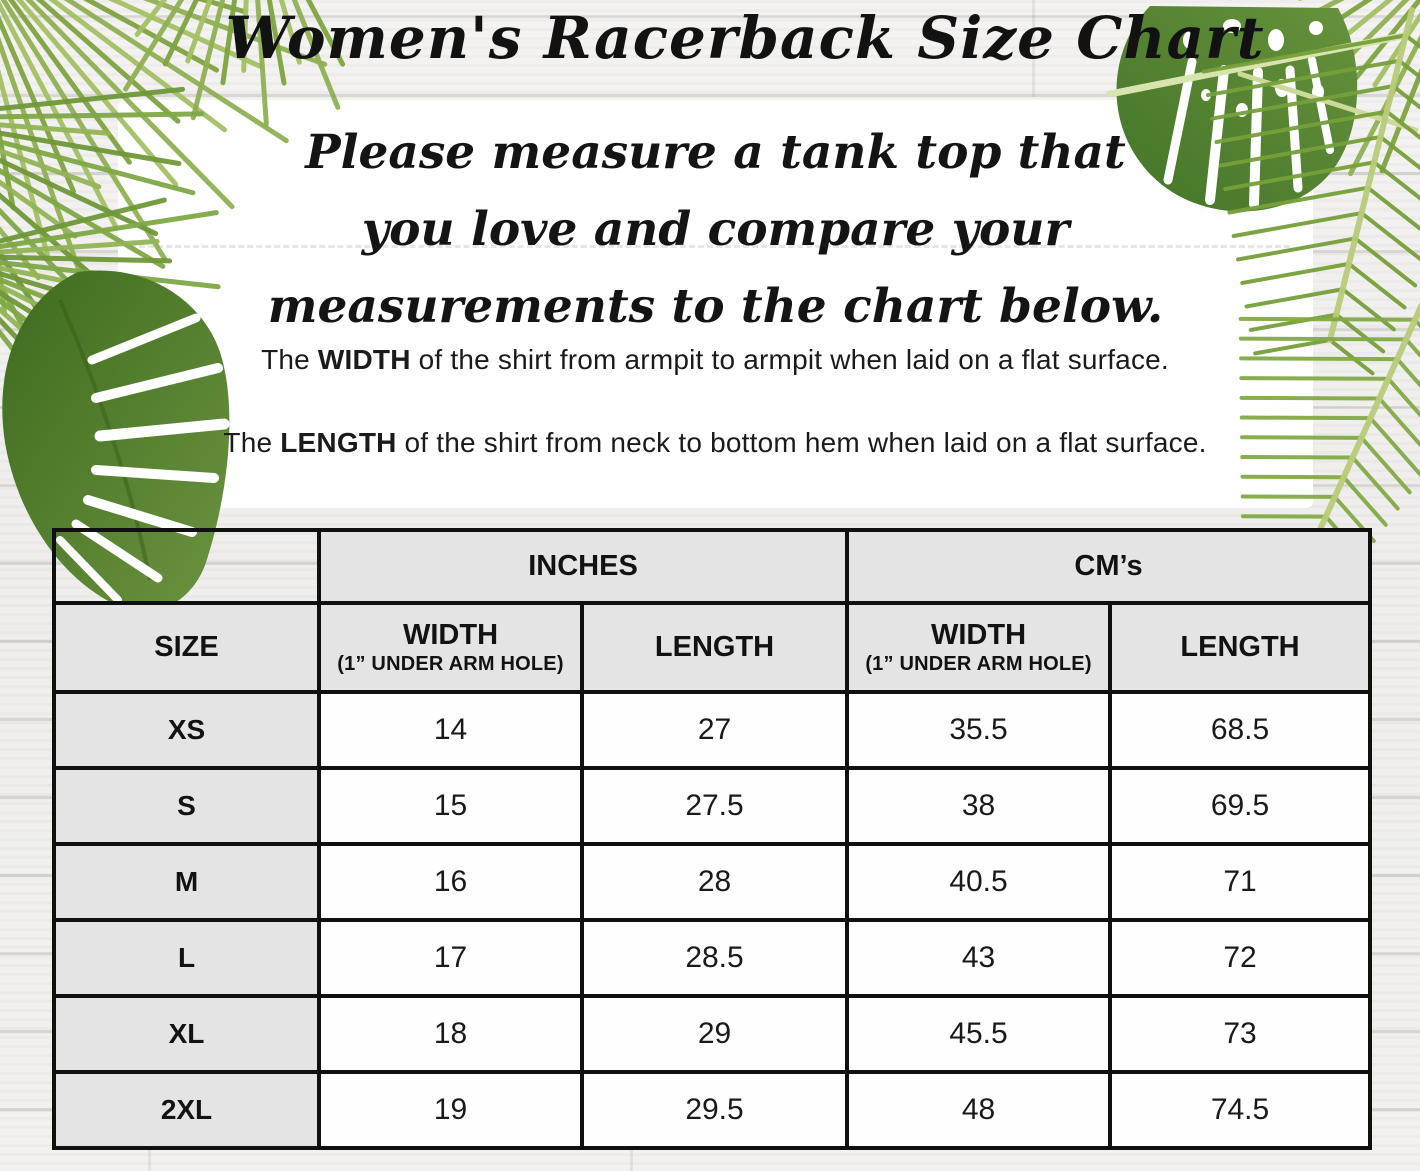 This screenshot has width=1420, height=1171. What do you see at coordinates (186, 958) in the screenshot?
I see `size-label: L` at bounding box center [186, 958].